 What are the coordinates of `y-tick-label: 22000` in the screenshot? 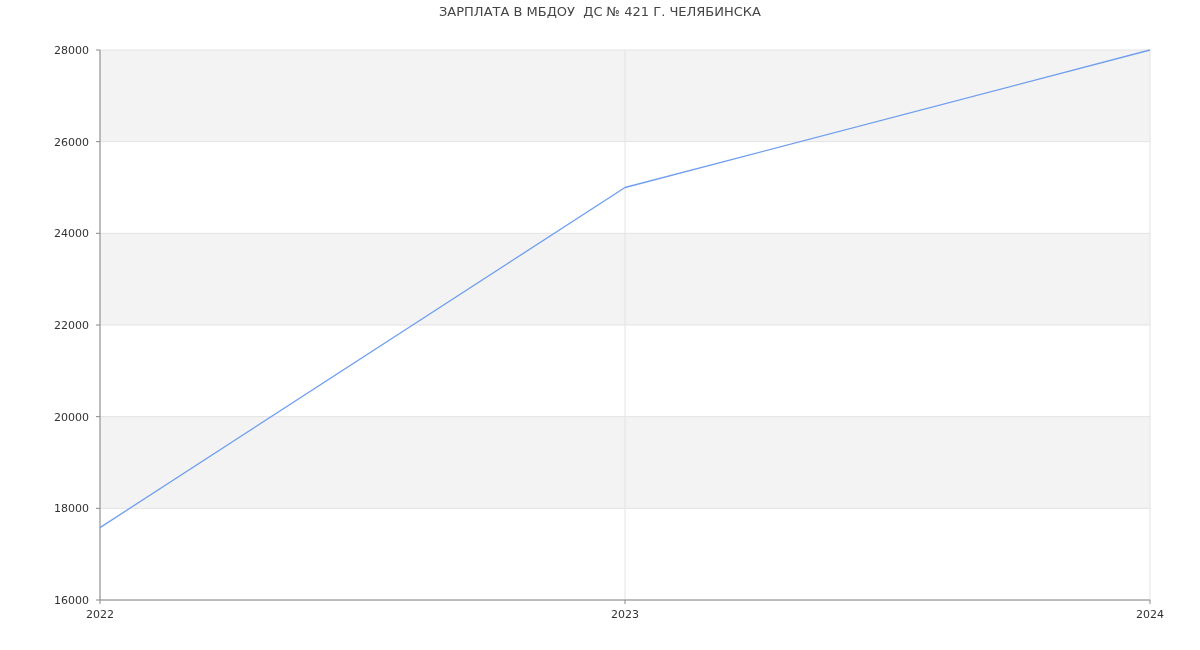 It's located at (71, 325).